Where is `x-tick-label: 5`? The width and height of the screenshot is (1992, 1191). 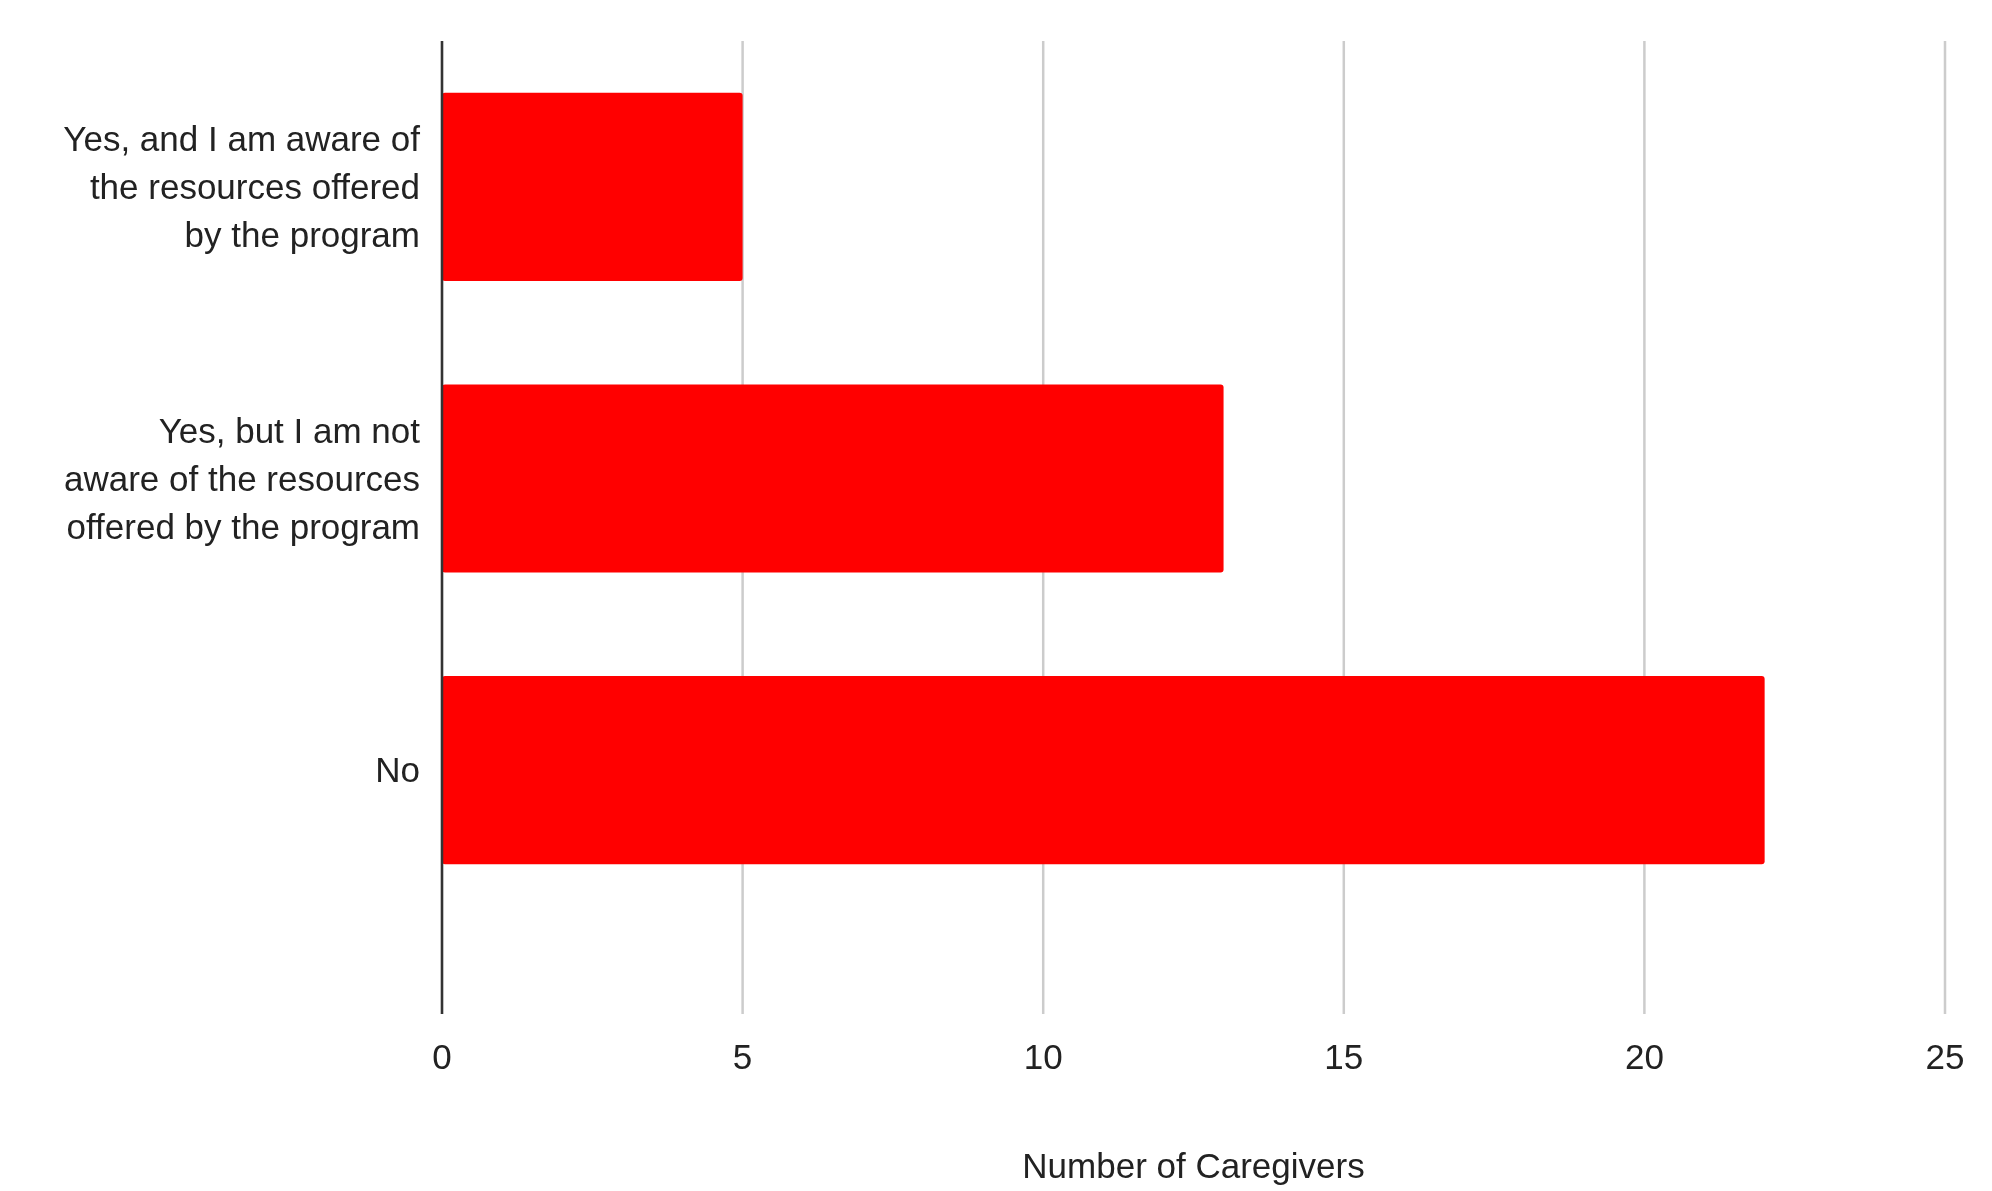 x-tick-label: 5 is located at coordinates (742, 1056).